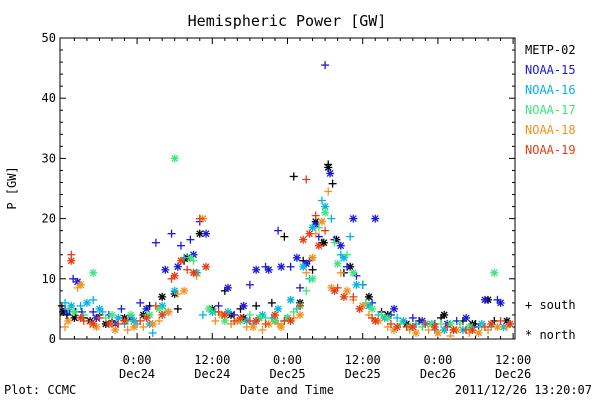 This screenshot has height=400, width=600. Describe the element at coordinates (49, 158) in the screenshot. I see `y-tick-label: 30` at that location.